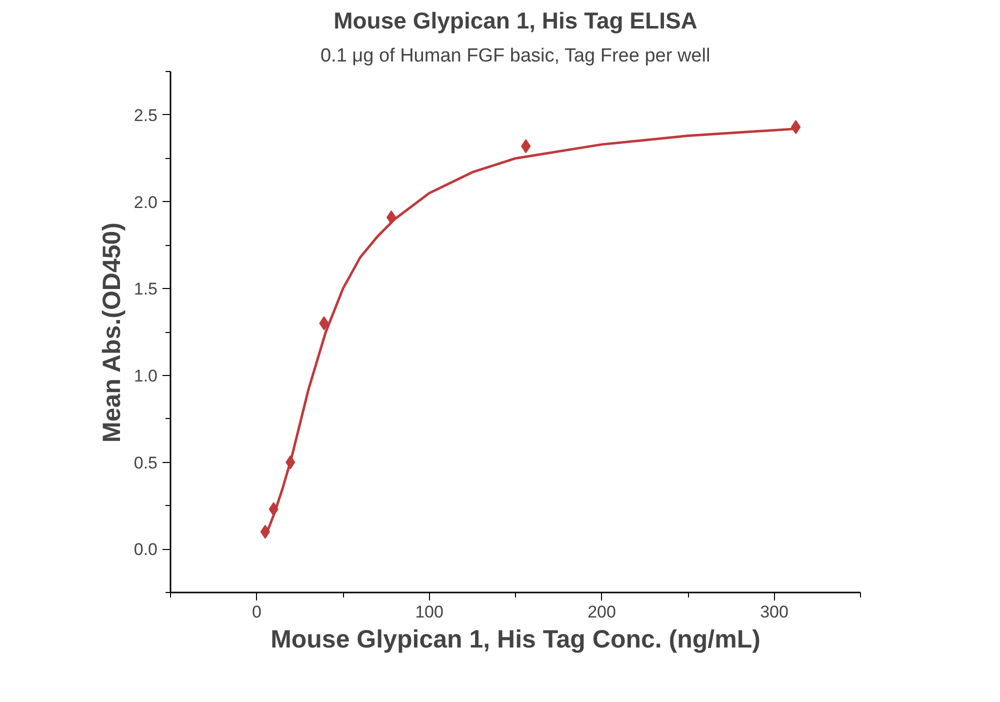 This screenshot has width=1000, height=702. I want to click on y-tick-label: 1.5, so click(146, 289).